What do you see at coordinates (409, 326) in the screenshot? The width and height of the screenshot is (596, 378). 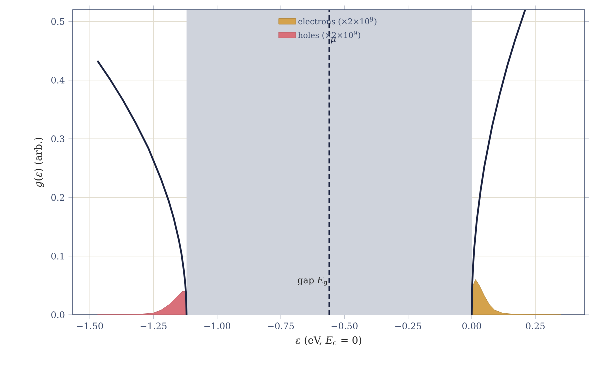 I see `x-tick-label: −0.25` at bounding box center [409, 326].